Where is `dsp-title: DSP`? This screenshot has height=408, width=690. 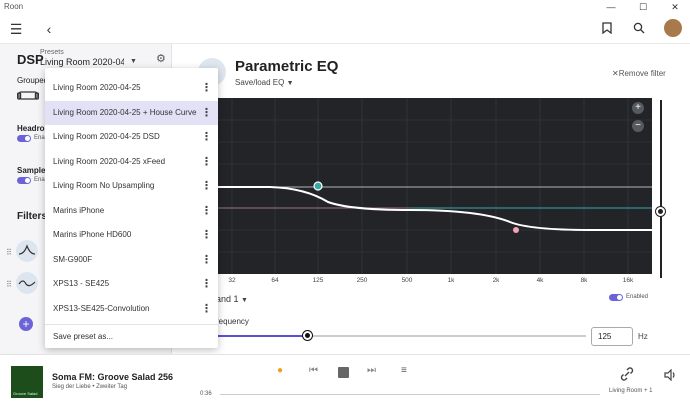 dsp-title: DSP is located at coordinates (30, 59).